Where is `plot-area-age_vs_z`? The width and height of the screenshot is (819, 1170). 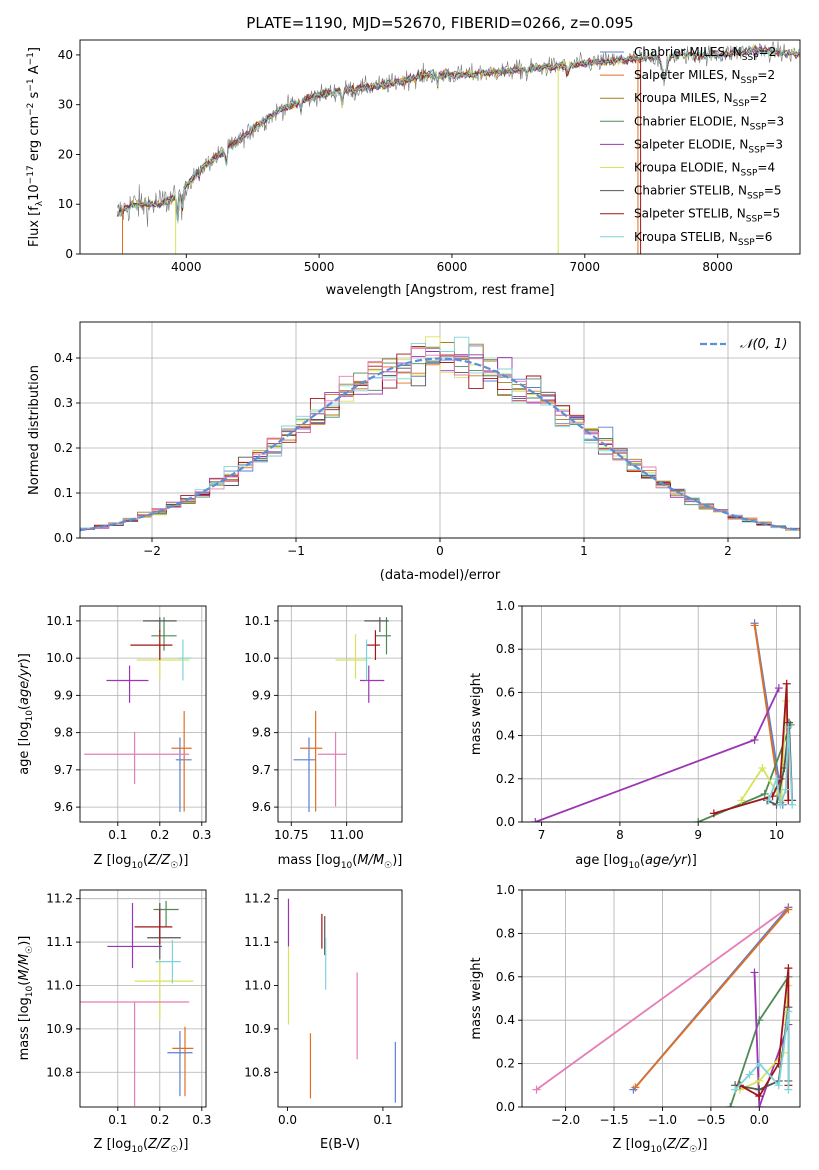 plot-area-age_vs_z is located at coordinates (138, 714).